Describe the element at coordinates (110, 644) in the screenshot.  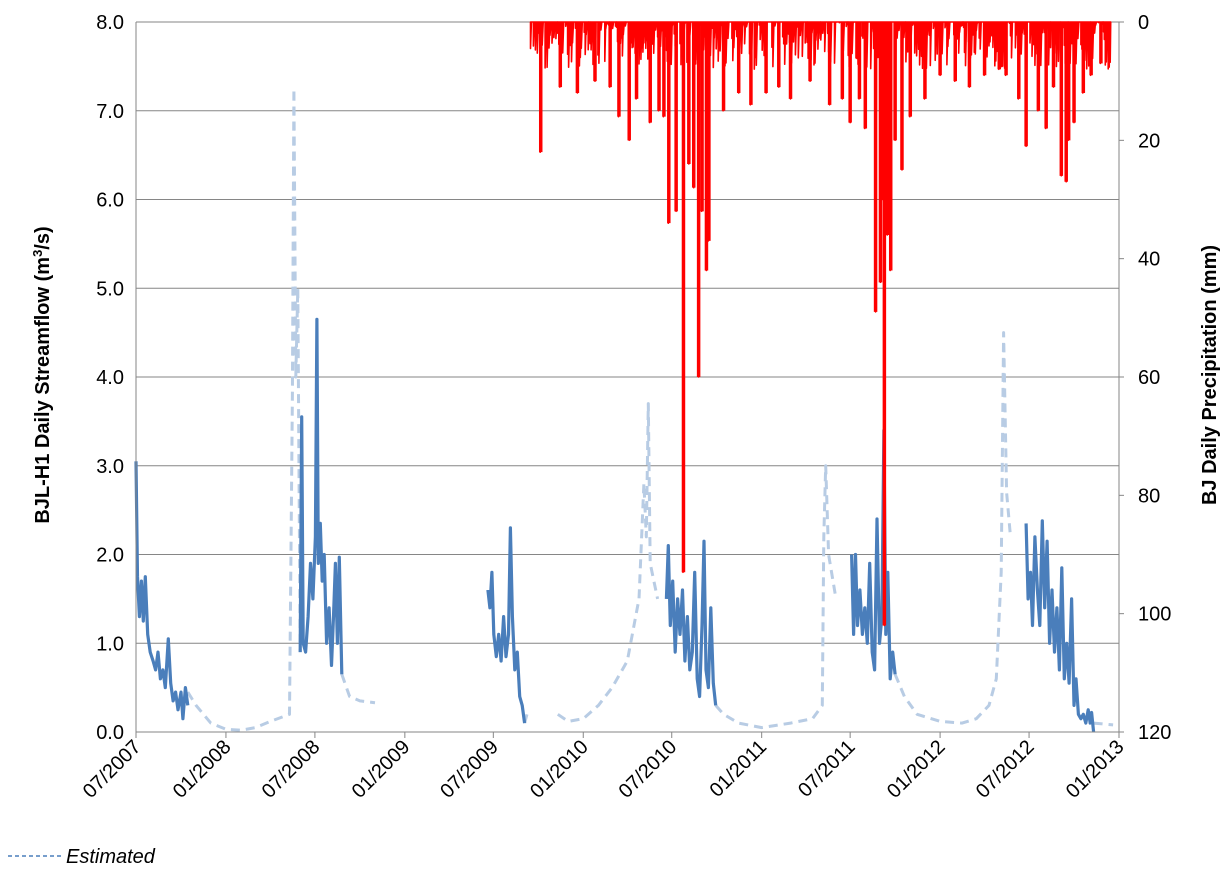
I see `y-tick-label: 1.0` at that location.